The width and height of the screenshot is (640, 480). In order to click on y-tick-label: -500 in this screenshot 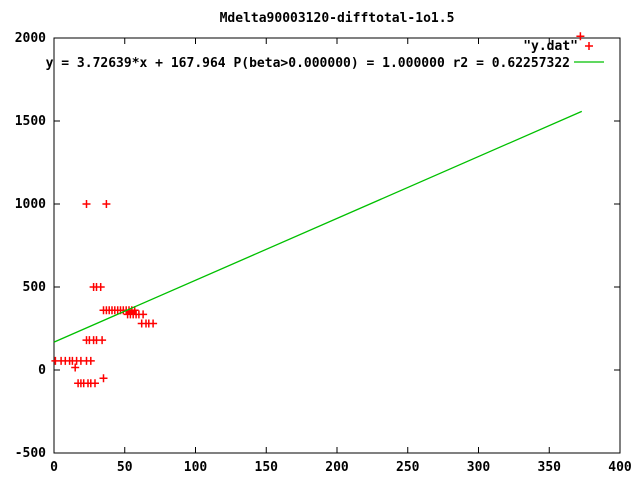, I will do `click(30, 453)`.